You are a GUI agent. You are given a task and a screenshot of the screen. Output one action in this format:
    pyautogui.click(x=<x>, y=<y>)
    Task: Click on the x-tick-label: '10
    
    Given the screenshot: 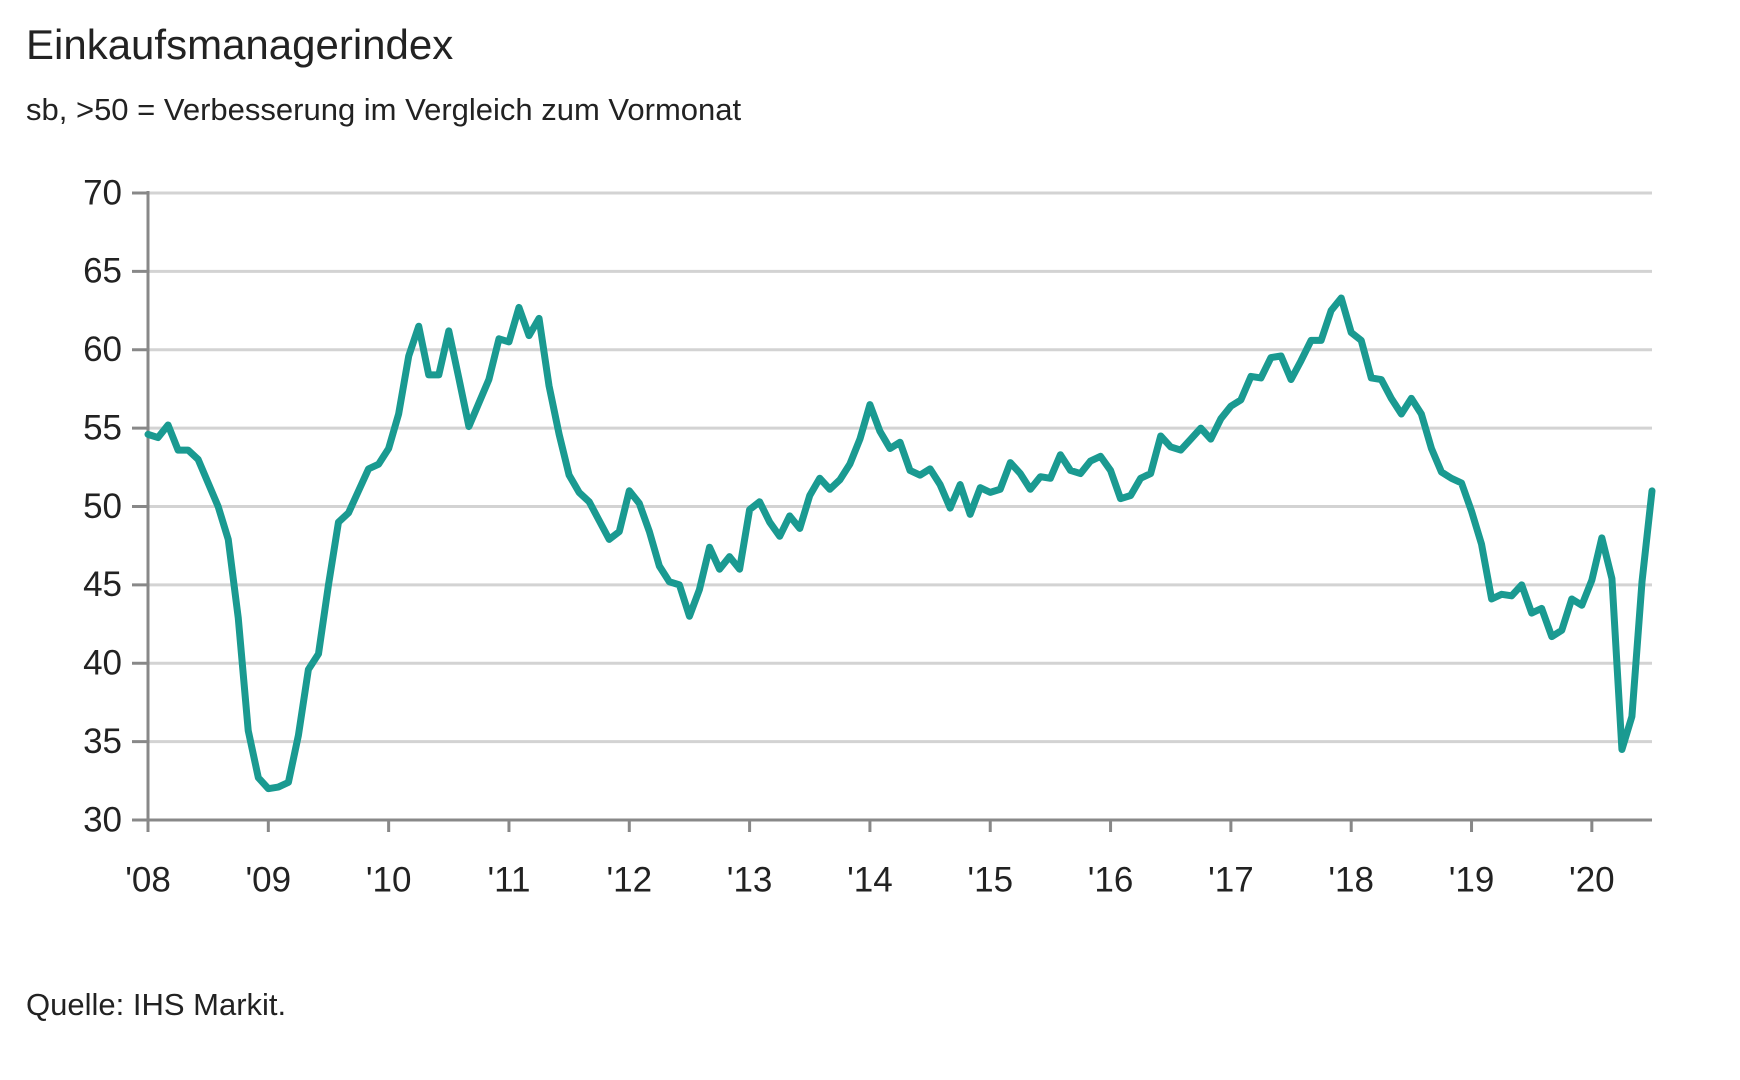 What is the action you would take?
    pyautogui.click(x=389, y=879)
    